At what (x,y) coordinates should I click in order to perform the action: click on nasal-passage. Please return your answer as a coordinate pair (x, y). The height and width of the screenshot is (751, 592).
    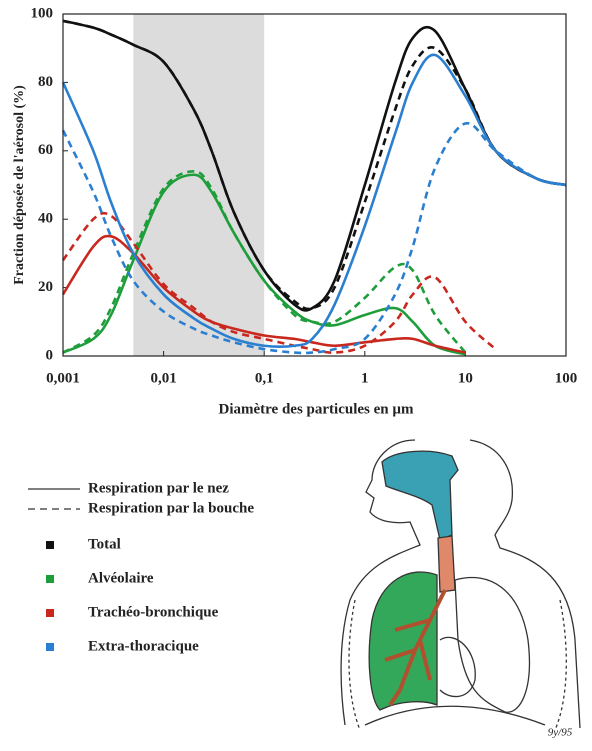
    Looking at the image, I should click on (420, 495).